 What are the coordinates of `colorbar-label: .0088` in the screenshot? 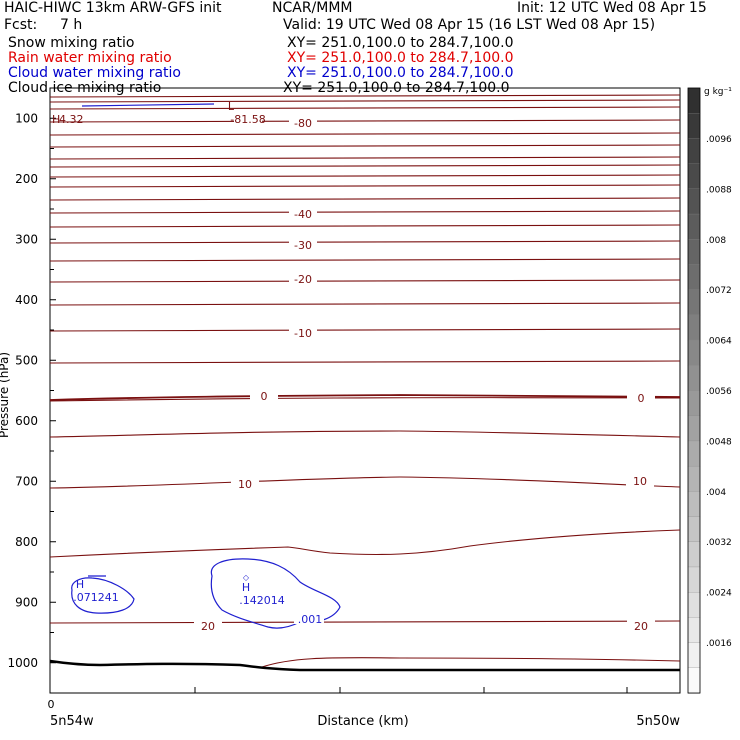 It's located at (719, 190).